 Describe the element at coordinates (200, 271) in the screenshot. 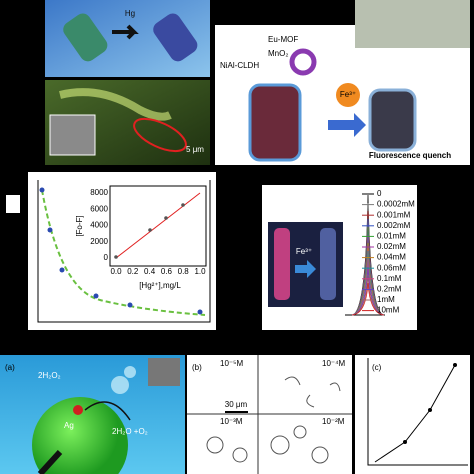

I see `x-tick-label: 1.0` at that location.